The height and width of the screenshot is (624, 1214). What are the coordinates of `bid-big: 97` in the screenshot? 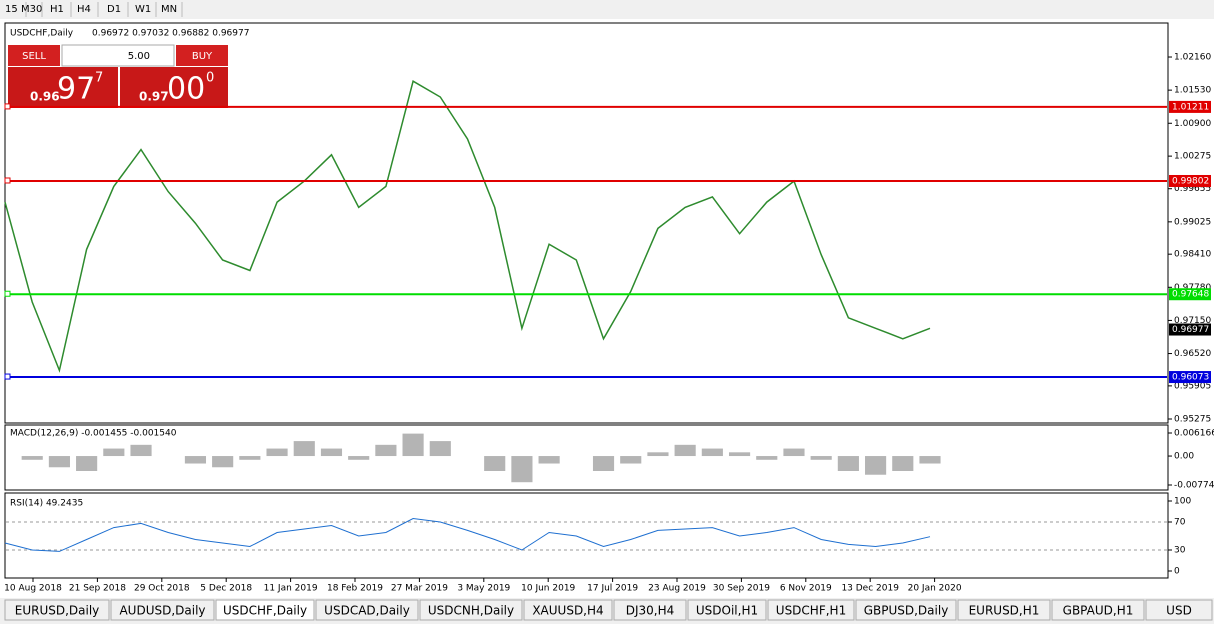 It's located at (76, 89).